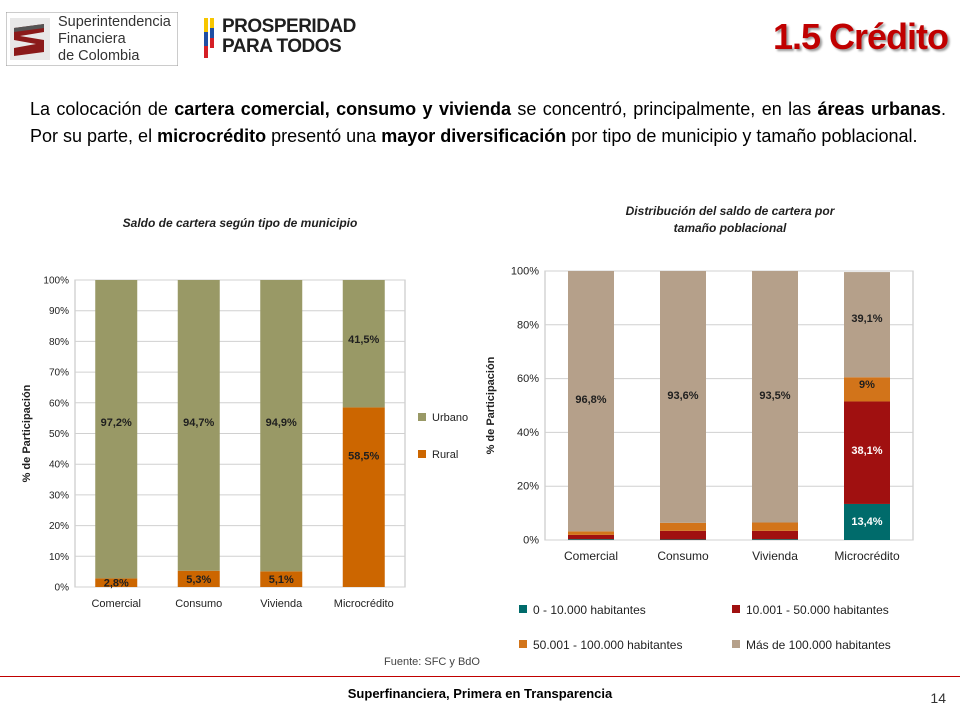 The width and height of the screenshot is (960, 720). Describe the element at coordinates (59, 342) in the screenshot. I see `chart1-y-tick: 80%` at that location.